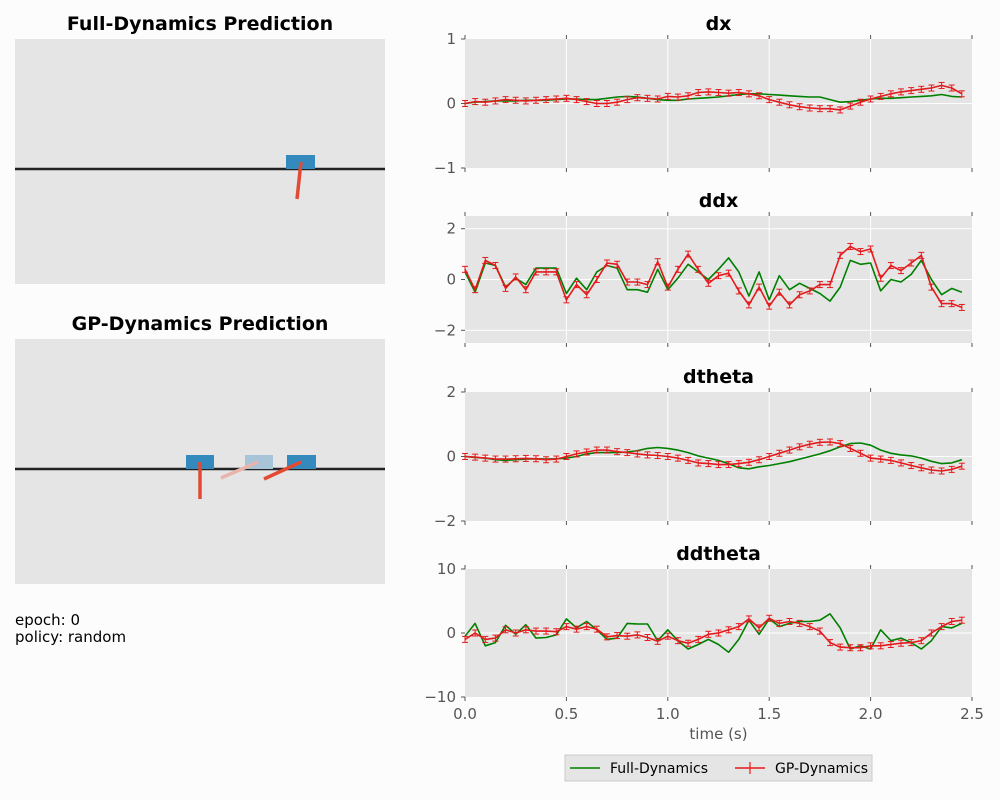  What do you see at coordinates (465, 714) in the screenshot?
I see `x-tick-label: 0.0` at bounding box center [465, 714].